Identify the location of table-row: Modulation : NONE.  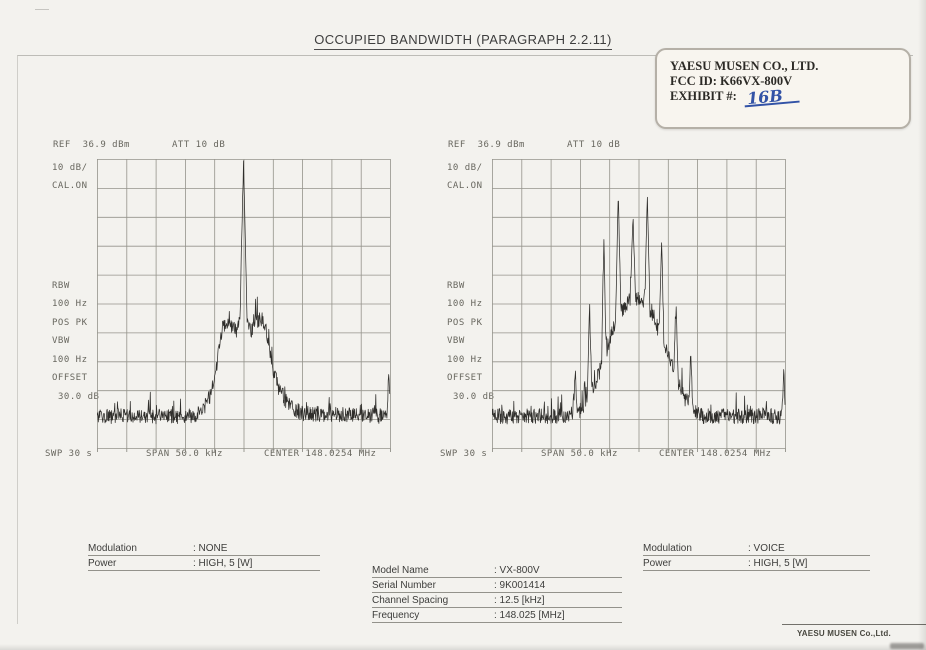
(204, 548).